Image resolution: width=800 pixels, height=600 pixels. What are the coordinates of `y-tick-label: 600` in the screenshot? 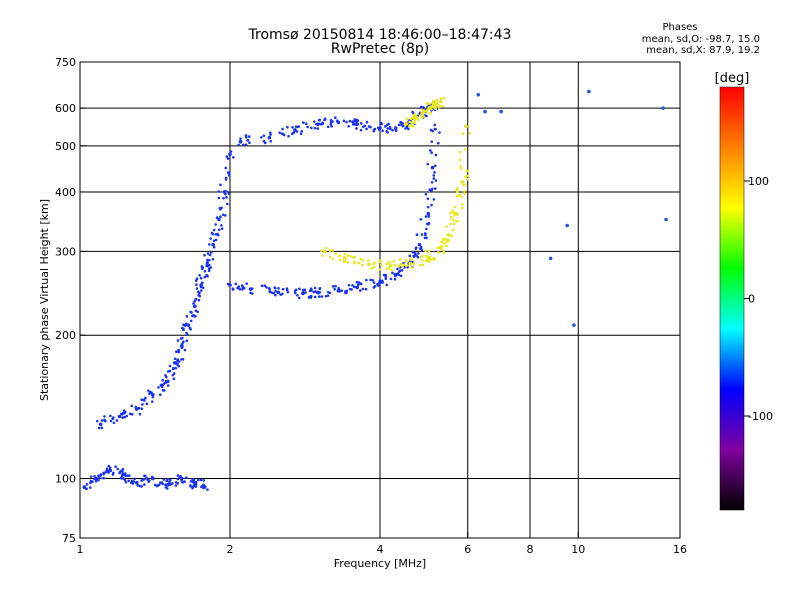 It's located at (65, 108).